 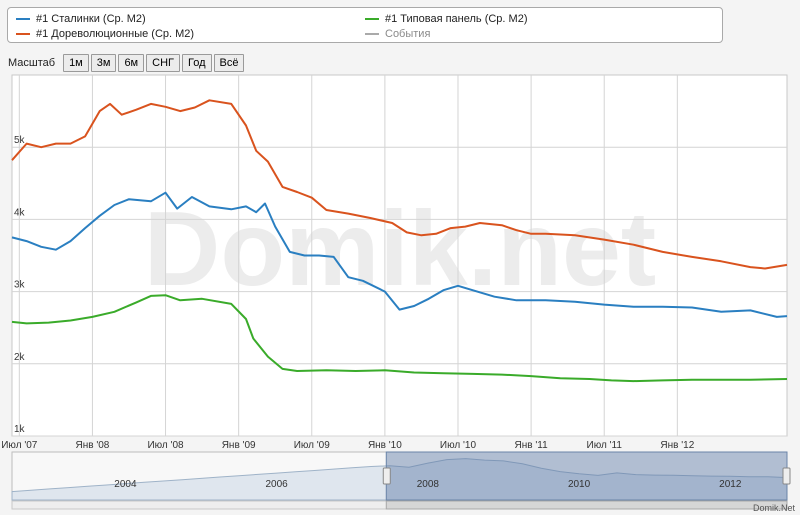 What do you see at coordinates (125, 484) in the screenshot?
I see `navigator-year-label: 2004` at bounding box center [125, 484].